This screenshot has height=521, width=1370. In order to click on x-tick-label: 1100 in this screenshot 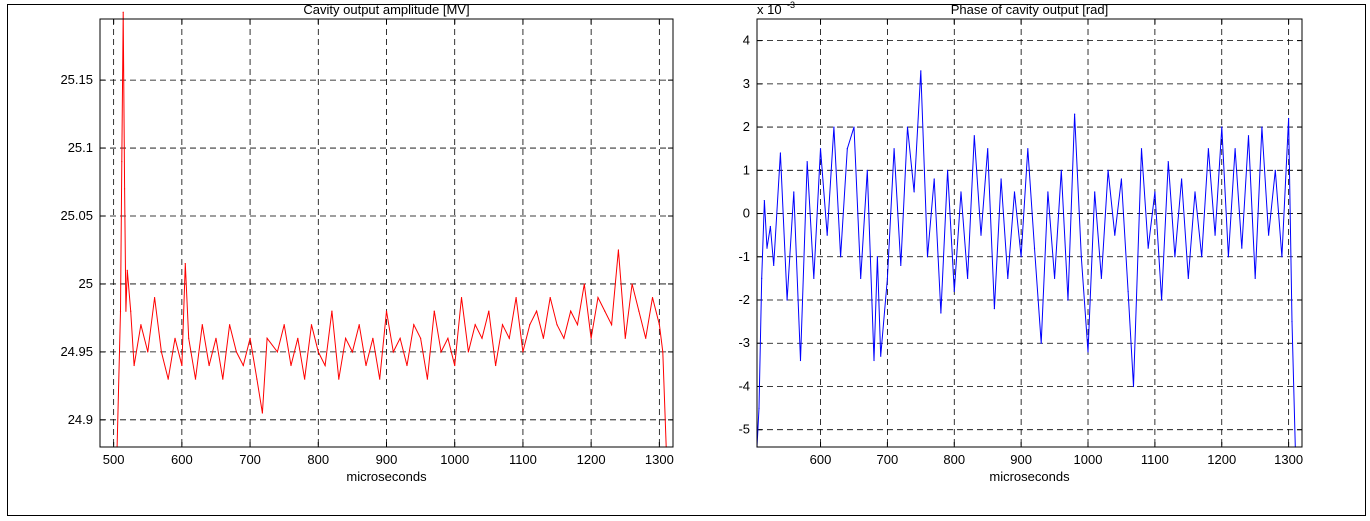, I will do `click(523, 459)`.